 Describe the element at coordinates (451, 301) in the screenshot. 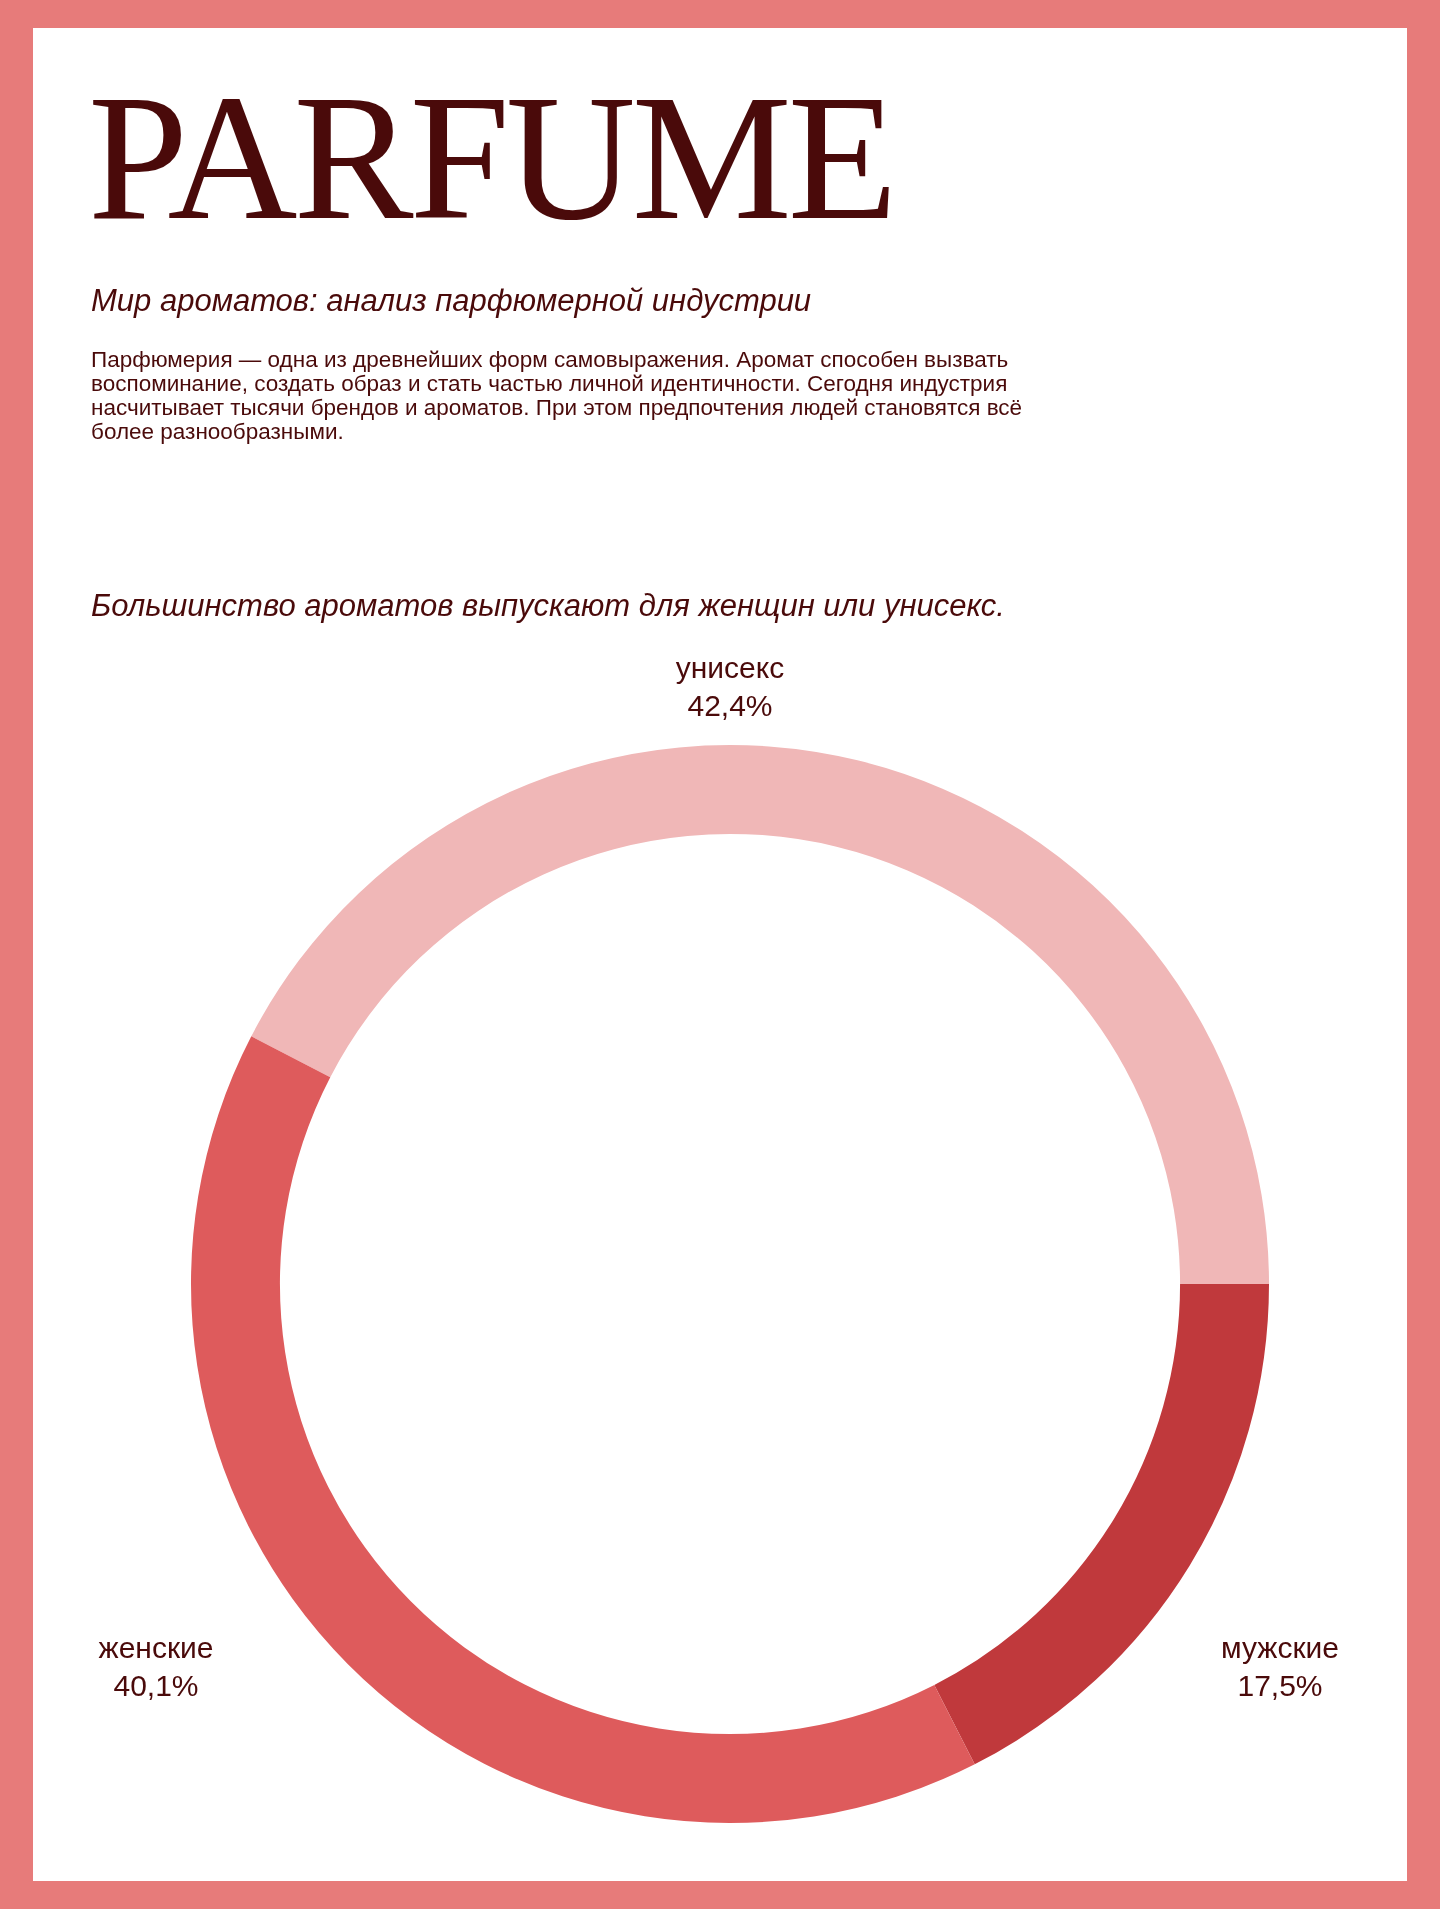

I see `chart-subtitle: Мир ароматов: анализ парфюмерной индустрии` at that location.